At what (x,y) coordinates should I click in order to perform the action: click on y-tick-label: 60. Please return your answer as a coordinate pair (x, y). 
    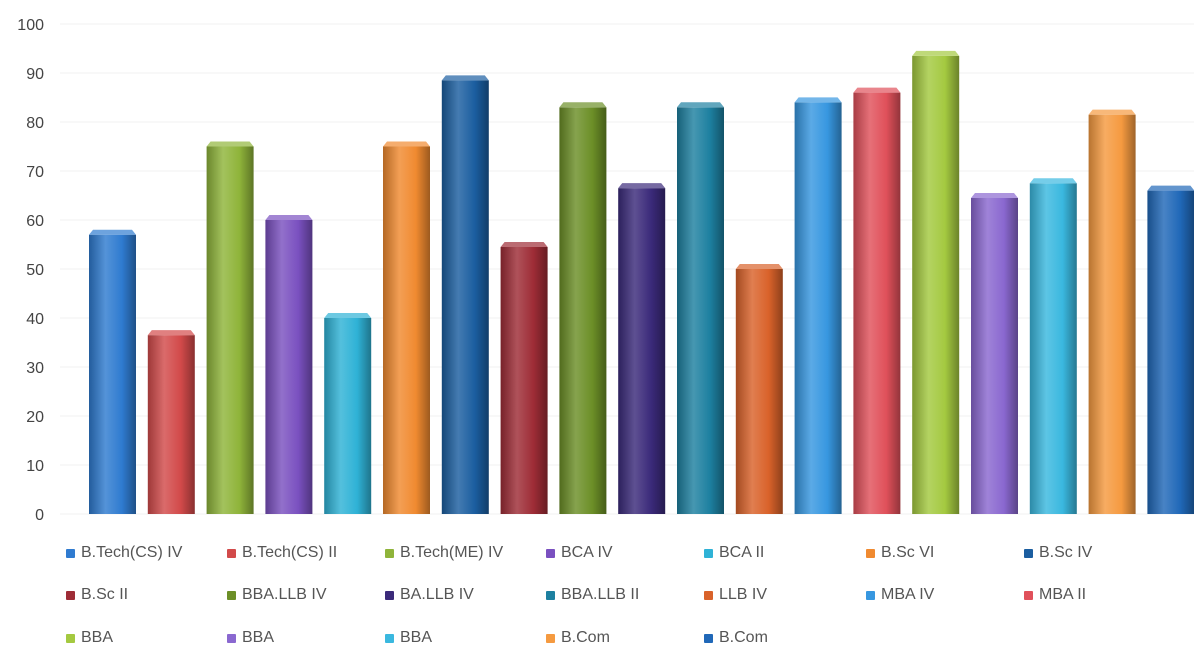
    Looking at the image, I should click on (35, 221).